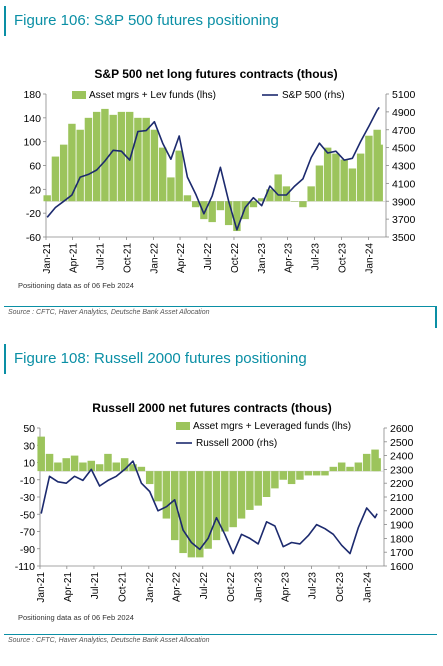 Image resolution: width=443 pixels, height=666 pixels. I want to click on x-tick-label-group: Jul-21, so click(100, 257).